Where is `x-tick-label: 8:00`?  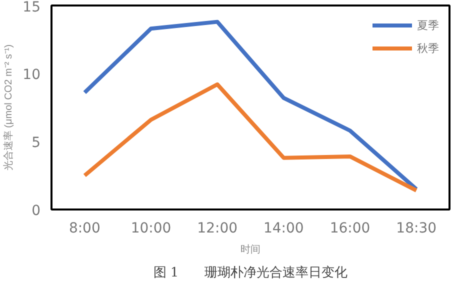 x-tick-label: 8:00 is located at coordinates (84, 228).